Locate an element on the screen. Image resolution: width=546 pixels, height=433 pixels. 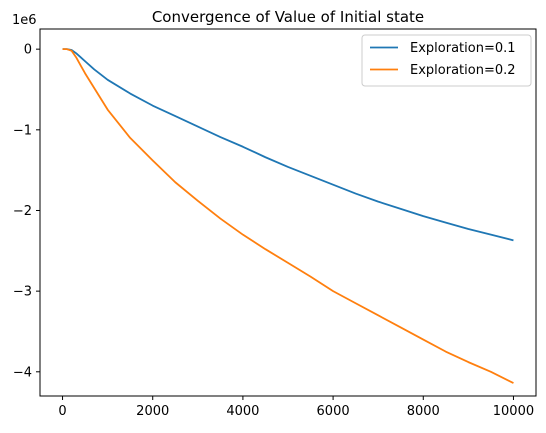
y-tick-label: 0 is located at coordinates (28, 50).